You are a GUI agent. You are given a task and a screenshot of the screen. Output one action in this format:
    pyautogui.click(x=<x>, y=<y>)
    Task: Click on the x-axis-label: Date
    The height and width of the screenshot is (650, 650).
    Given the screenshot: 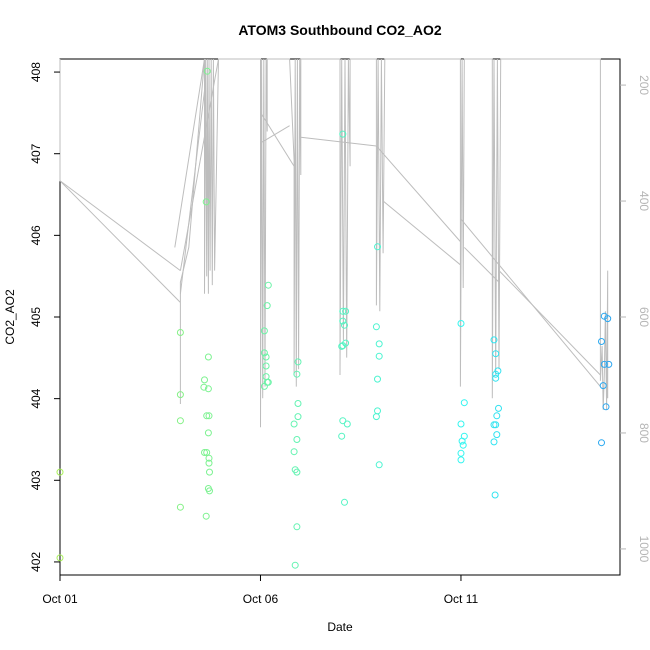 What is the action you would take?
    pyautogui.click(x=340, y=627)
    